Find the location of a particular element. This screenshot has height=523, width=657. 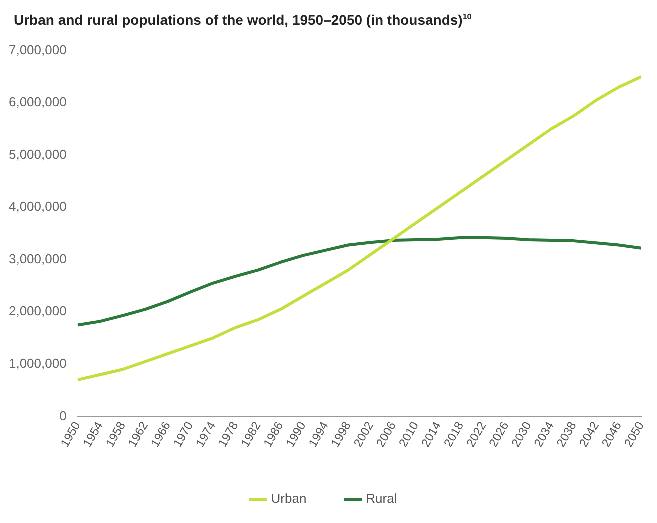

y-tick-label: 2,000,000 is located at coordinates (37, 311).